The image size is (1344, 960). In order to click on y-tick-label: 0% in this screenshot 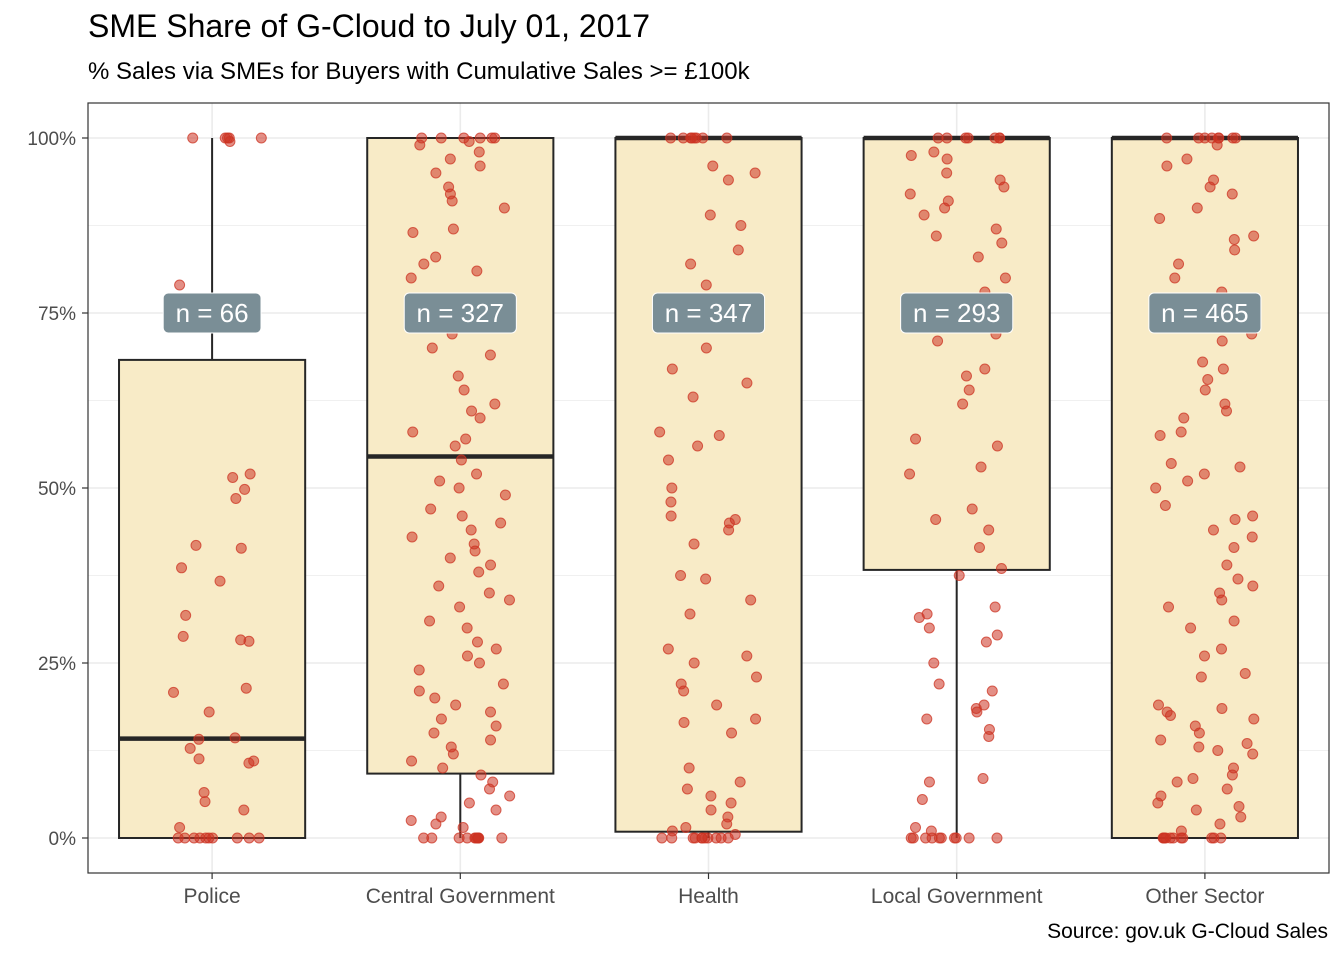, I will do `click(63, 839)`.